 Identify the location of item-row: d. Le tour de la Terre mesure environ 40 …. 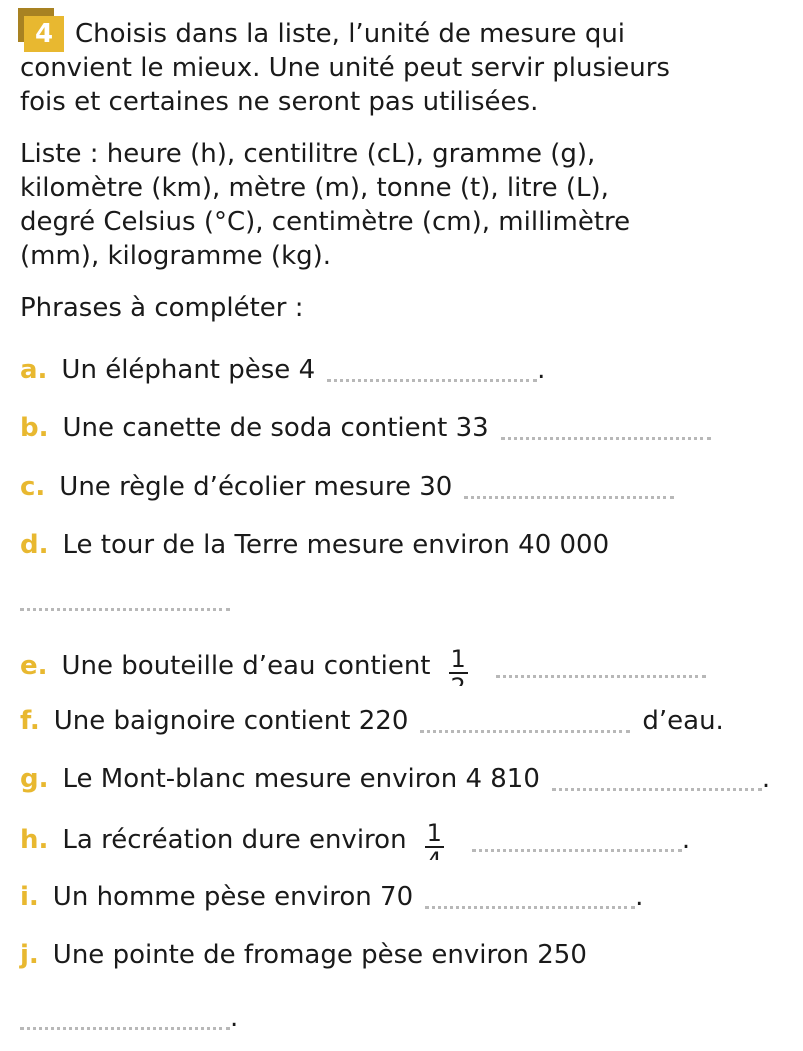
(314, 545).